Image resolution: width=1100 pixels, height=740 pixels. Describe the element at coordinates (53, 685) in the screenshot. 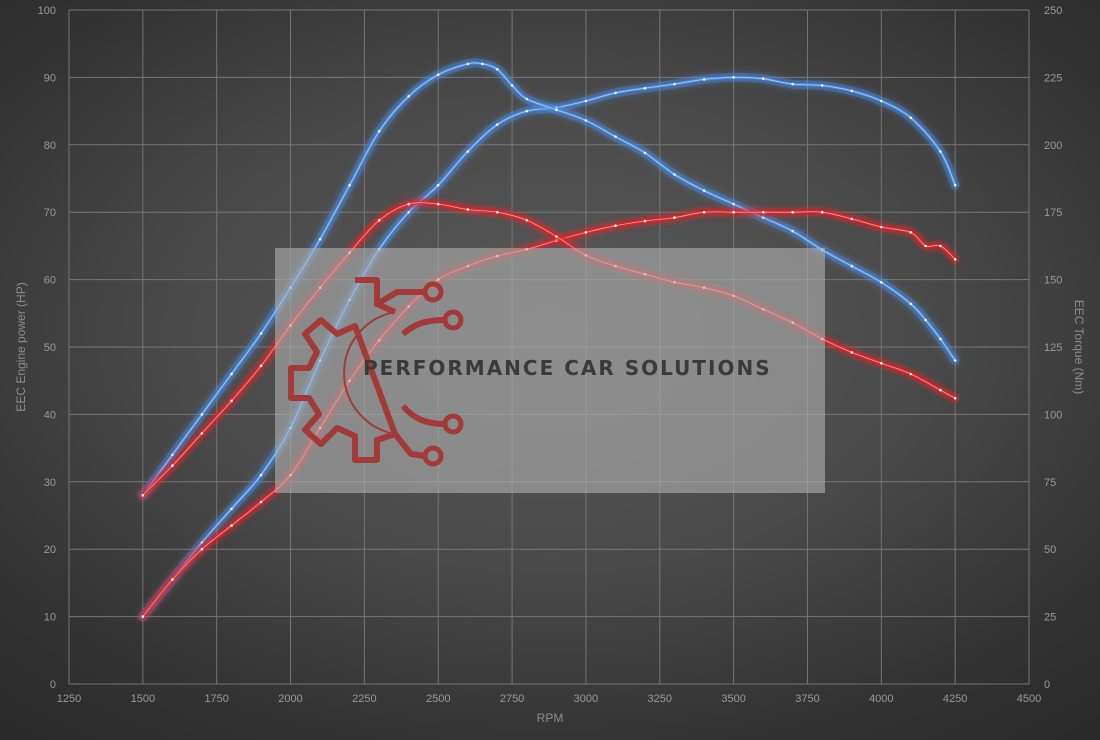

I see `y-tick-label-left: 0` at that location.